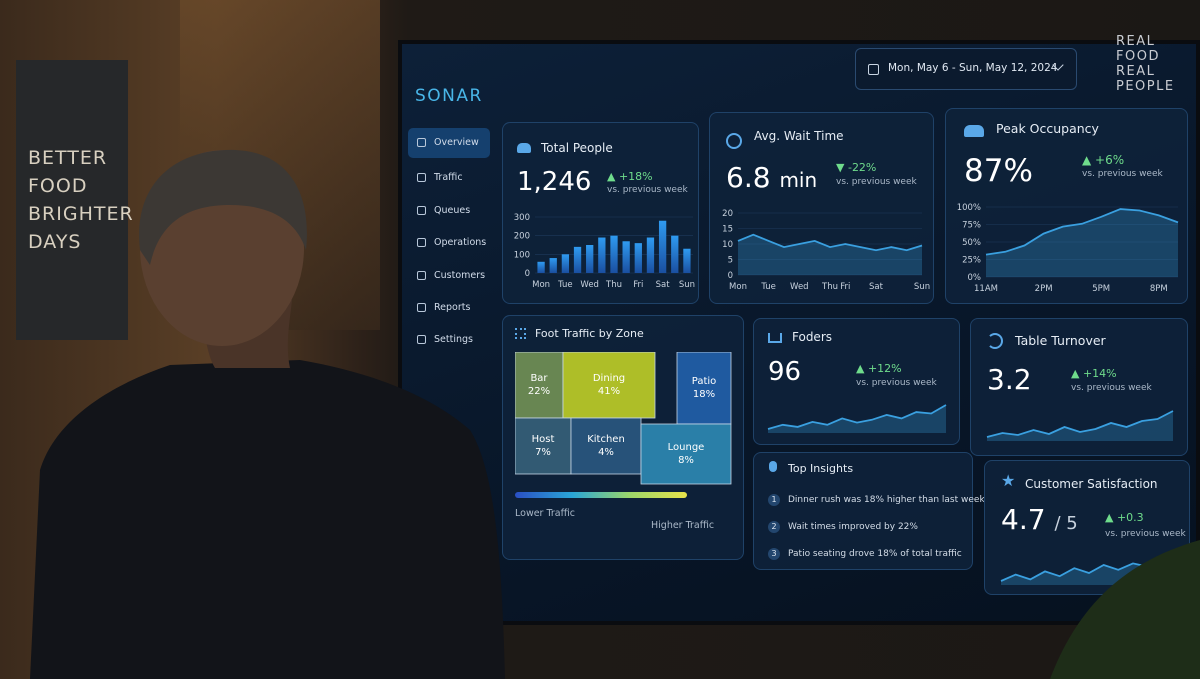 The image size is (1200, 679). What do you see at coordinates (554, 182) in the screenshot?
I see `card-value: 1,246` at bounding box center [554, 182].